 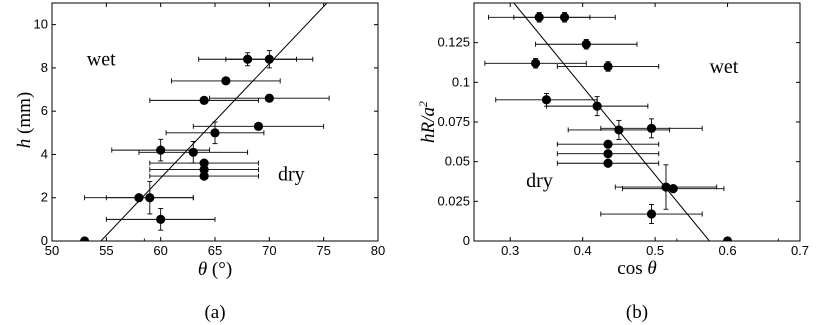 What do you see at coordinates (461, 81) in the screenshot?
I see `y-tick-label: 0.1` at bounding box center [461, 81].